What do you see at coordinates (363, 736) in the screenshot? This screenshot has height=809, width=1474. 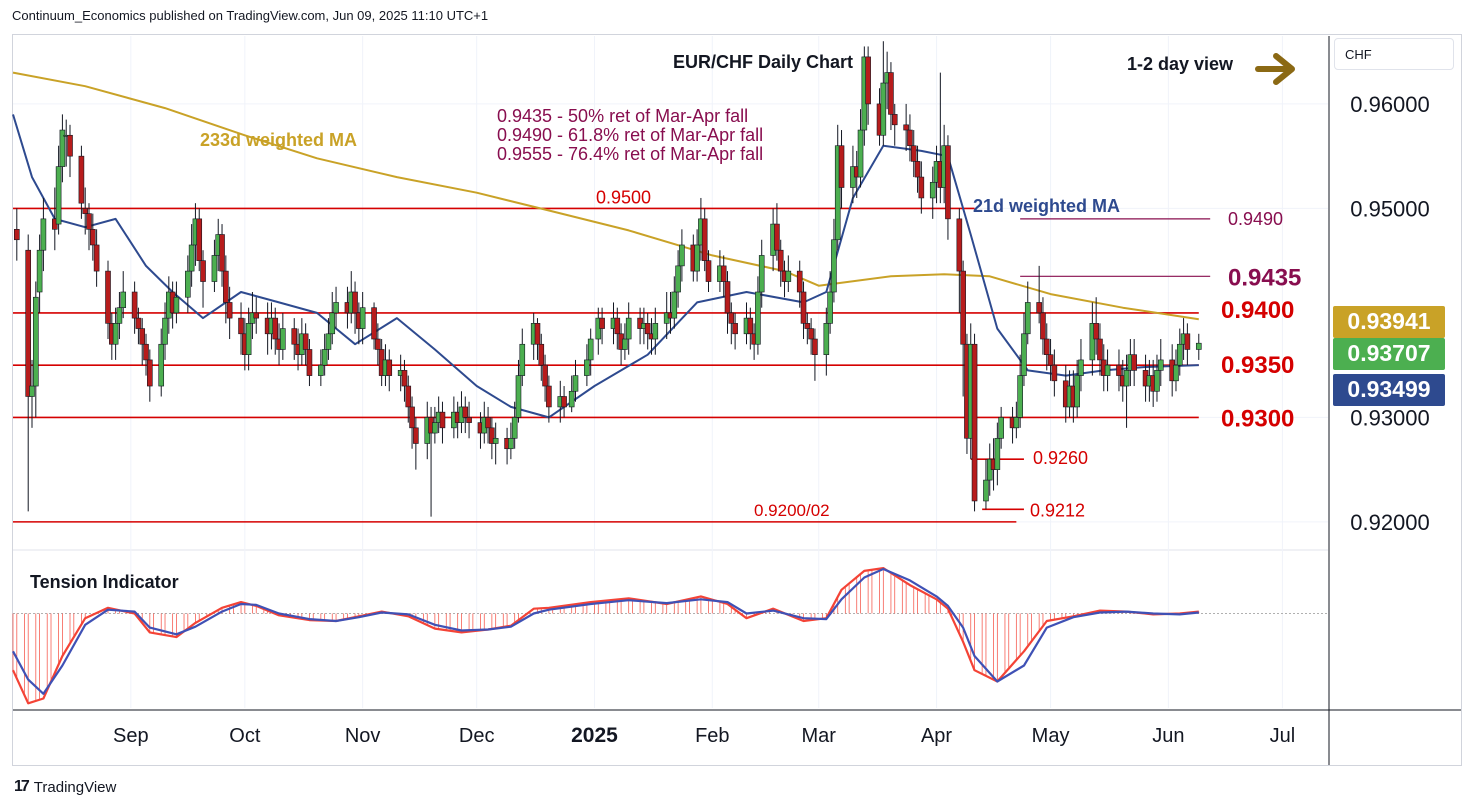 I see `time-tick-label: Nov` at bounding box center [363, 736].